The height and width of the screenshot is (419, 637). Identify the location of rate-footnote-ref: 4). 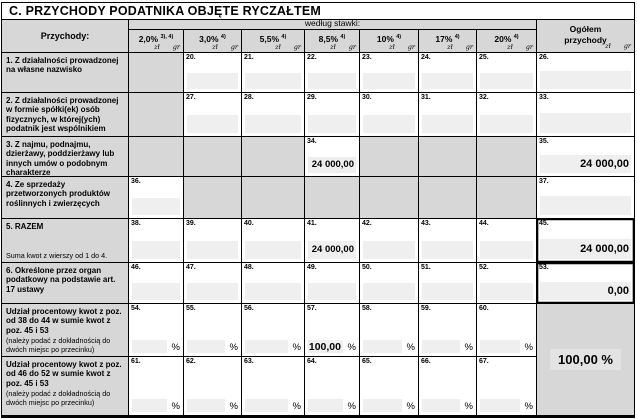
(343, 37).